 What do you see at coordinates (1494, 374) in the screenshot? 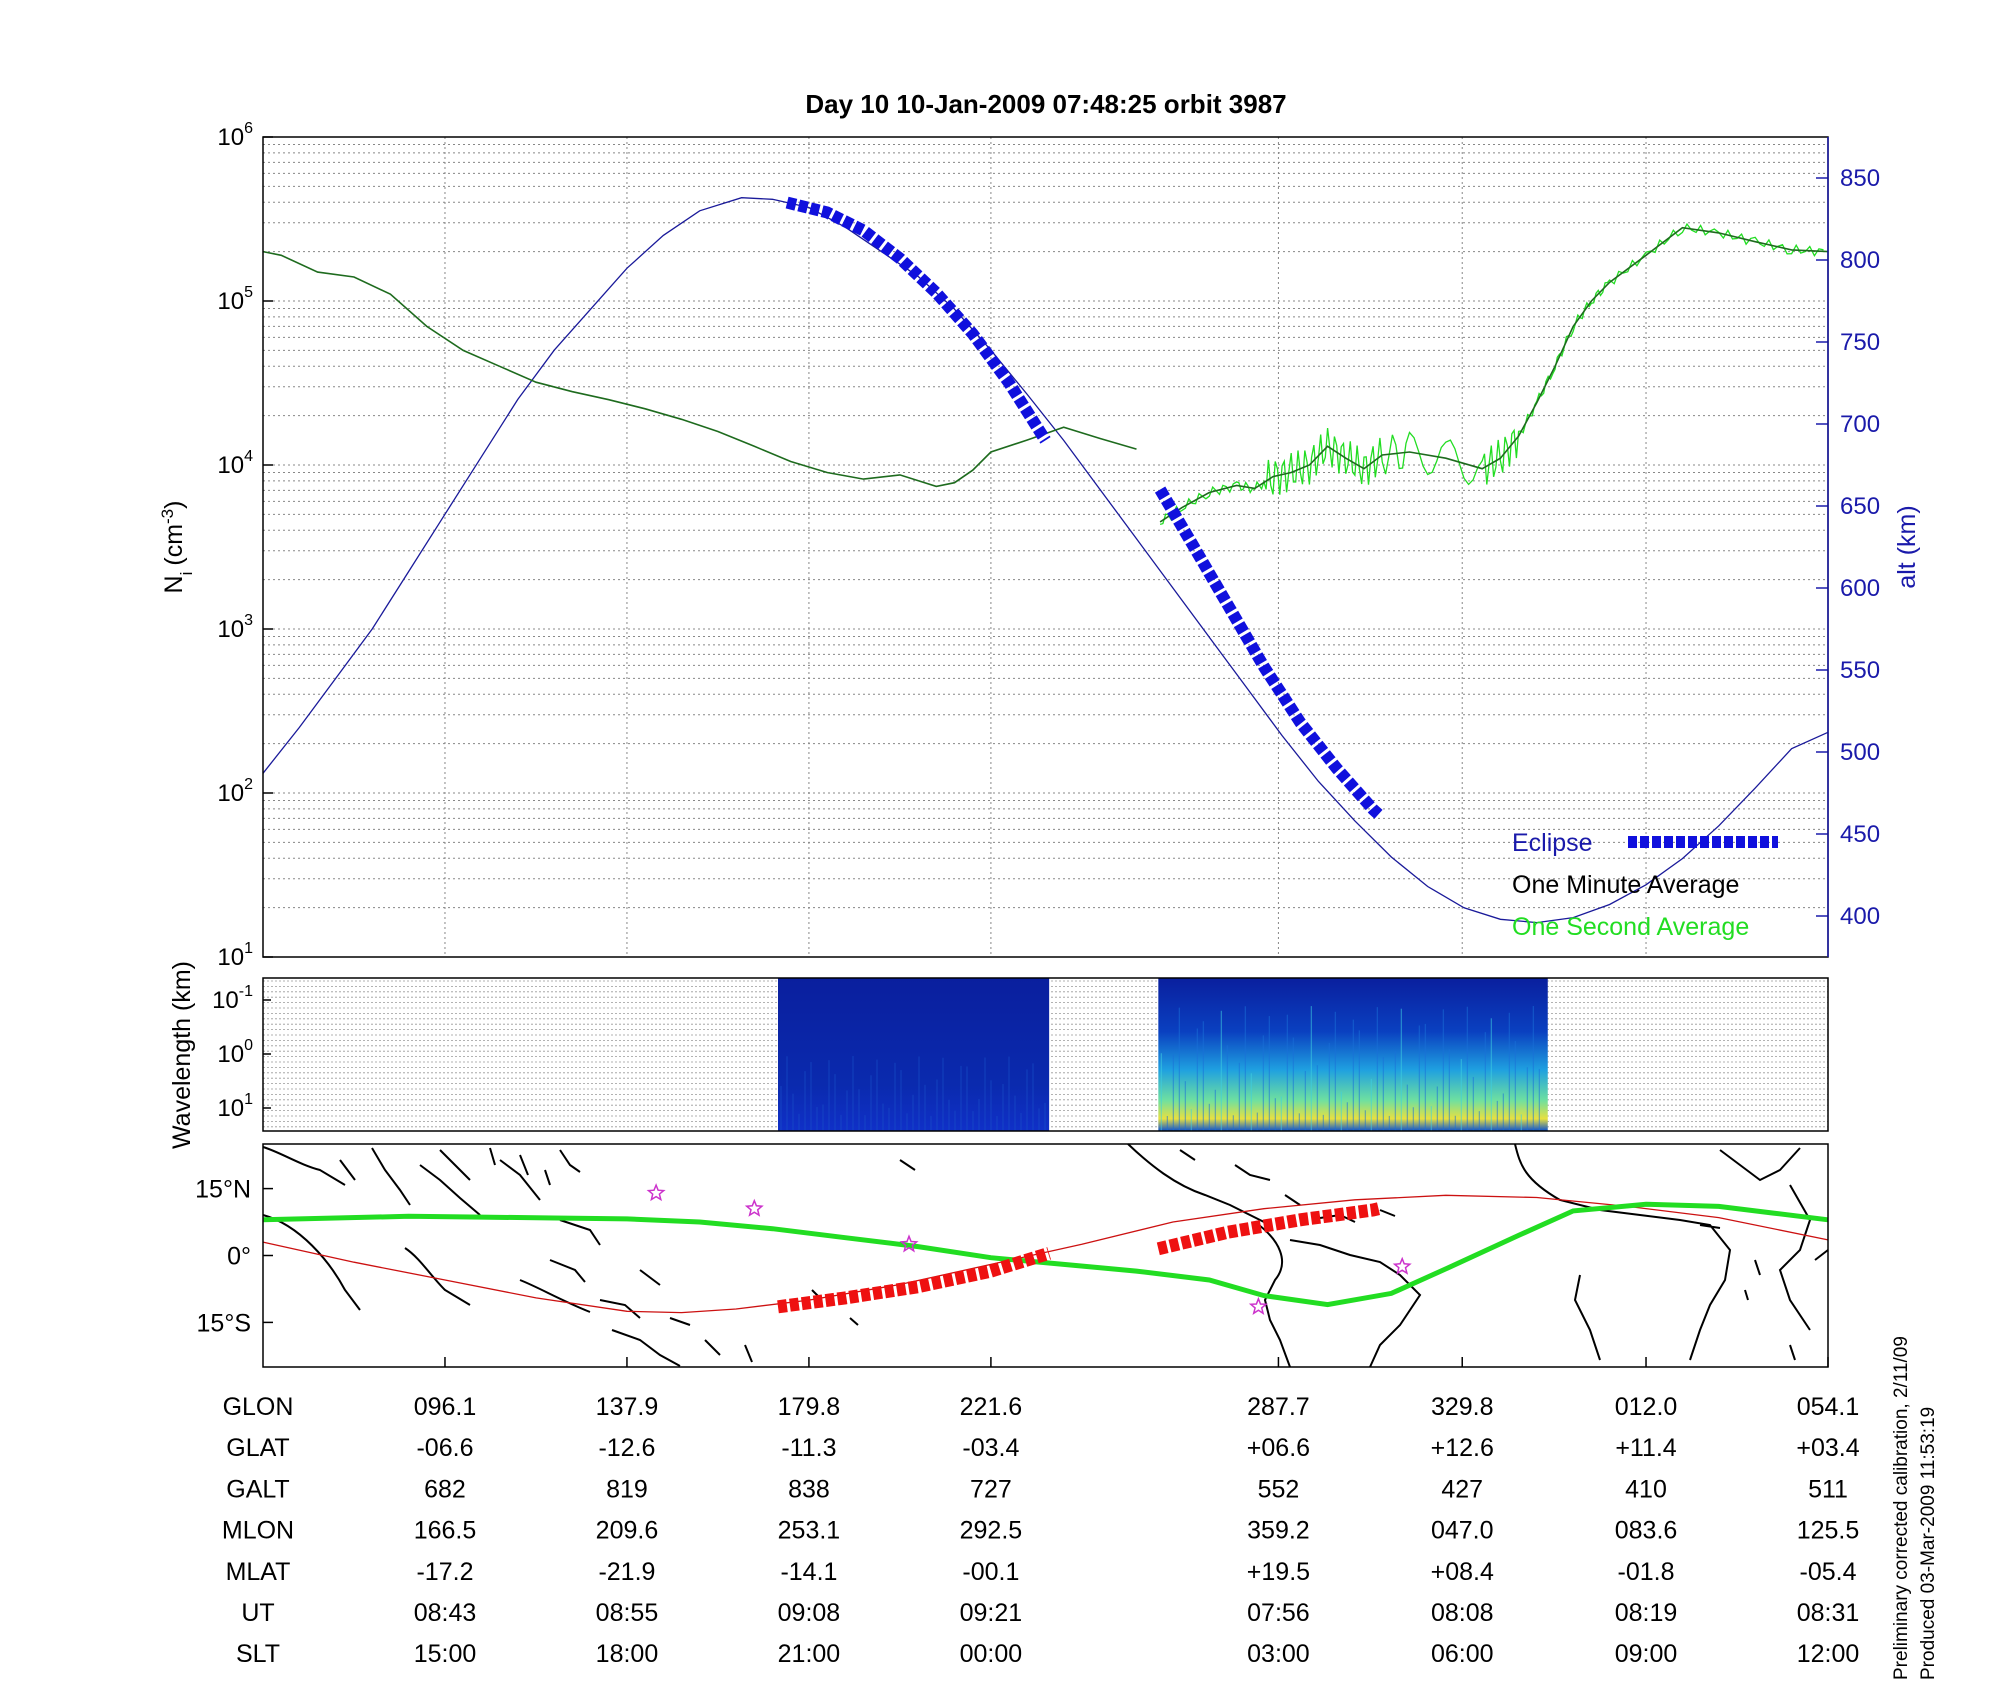
I see `density-minute-average` at bounding box center [1494, 374].